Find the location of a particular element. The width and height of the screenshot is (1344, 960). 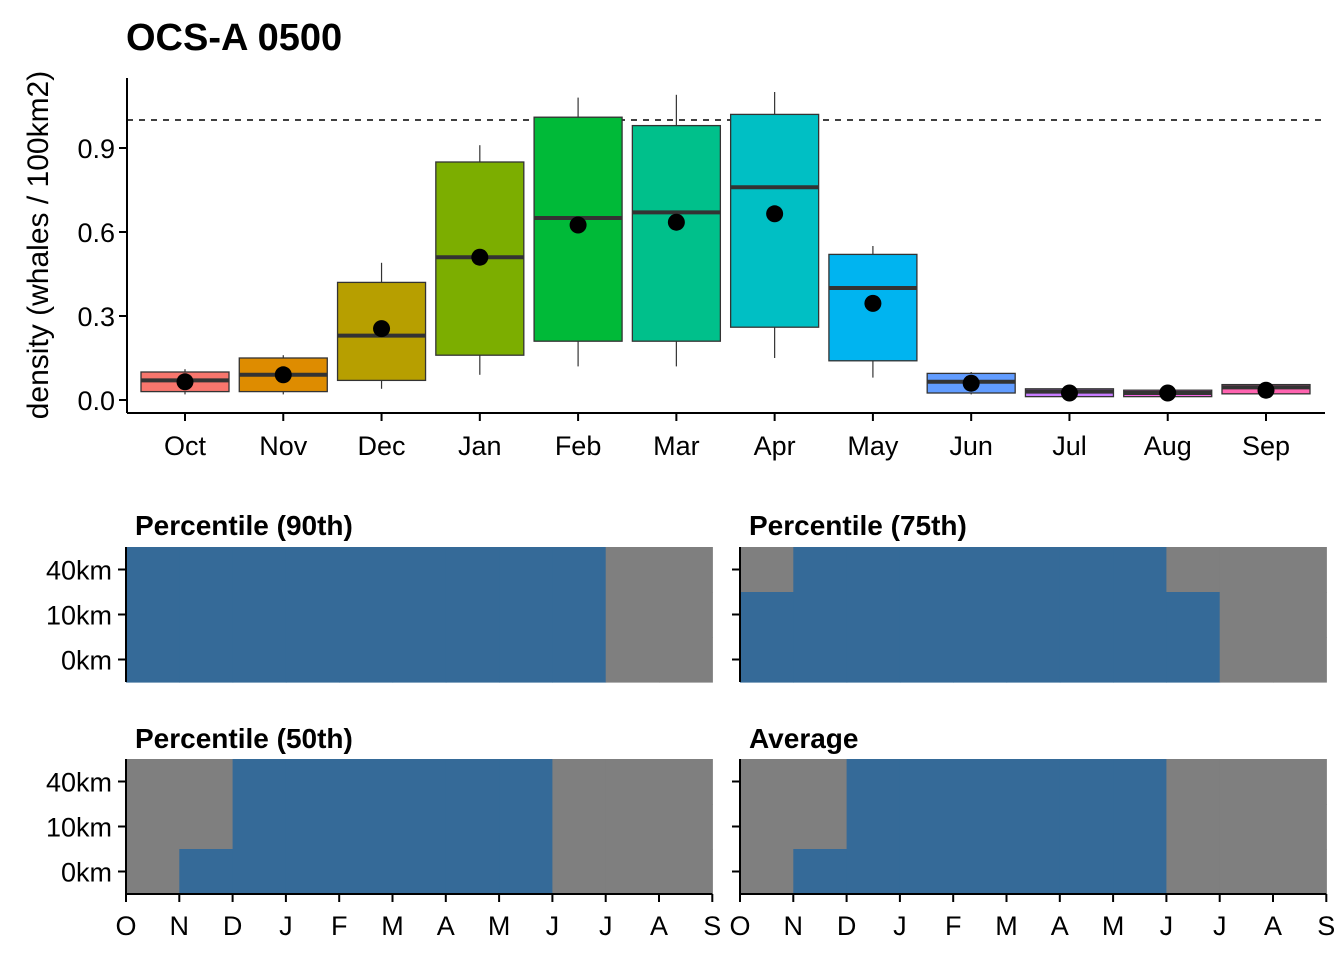

heatmap-average: Average O N D J F M A M J J A S is located at coordinates (1032, 832).